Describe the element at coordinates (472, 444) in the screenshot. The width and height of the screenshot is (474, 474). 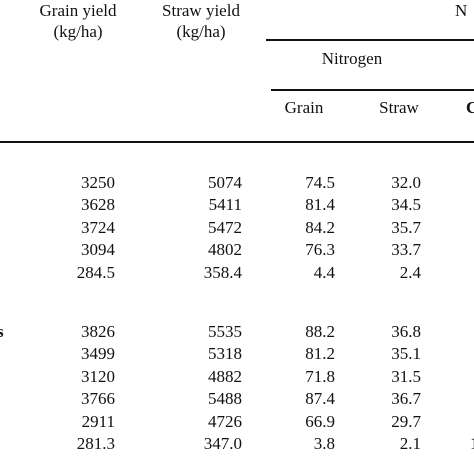
I see `right-edge-partial-cell: 1` at that location.